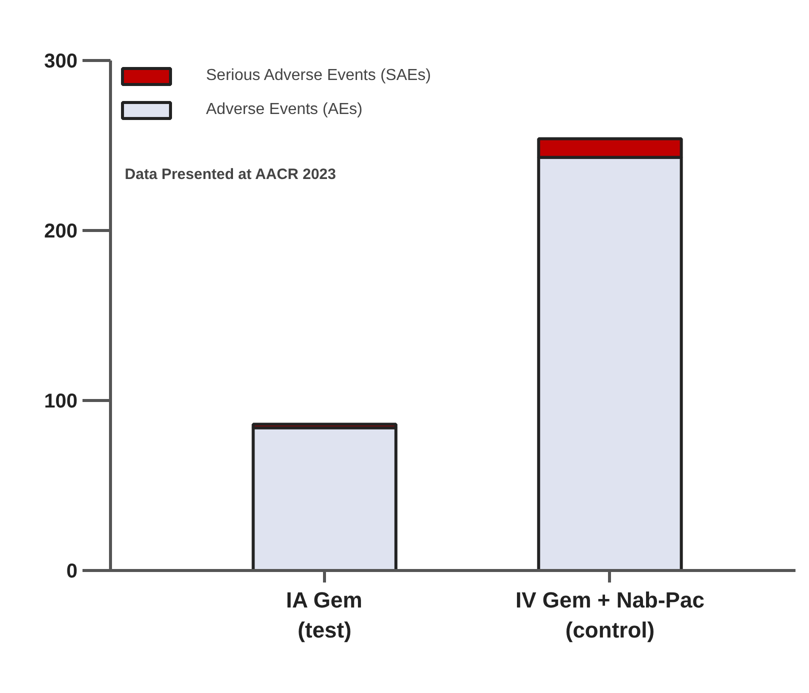 The width and height of the screenshot is (809, 693). Describe the element at coordinates (72, 571) in the screenshot. I see `y-tick-label: 0` at that location.